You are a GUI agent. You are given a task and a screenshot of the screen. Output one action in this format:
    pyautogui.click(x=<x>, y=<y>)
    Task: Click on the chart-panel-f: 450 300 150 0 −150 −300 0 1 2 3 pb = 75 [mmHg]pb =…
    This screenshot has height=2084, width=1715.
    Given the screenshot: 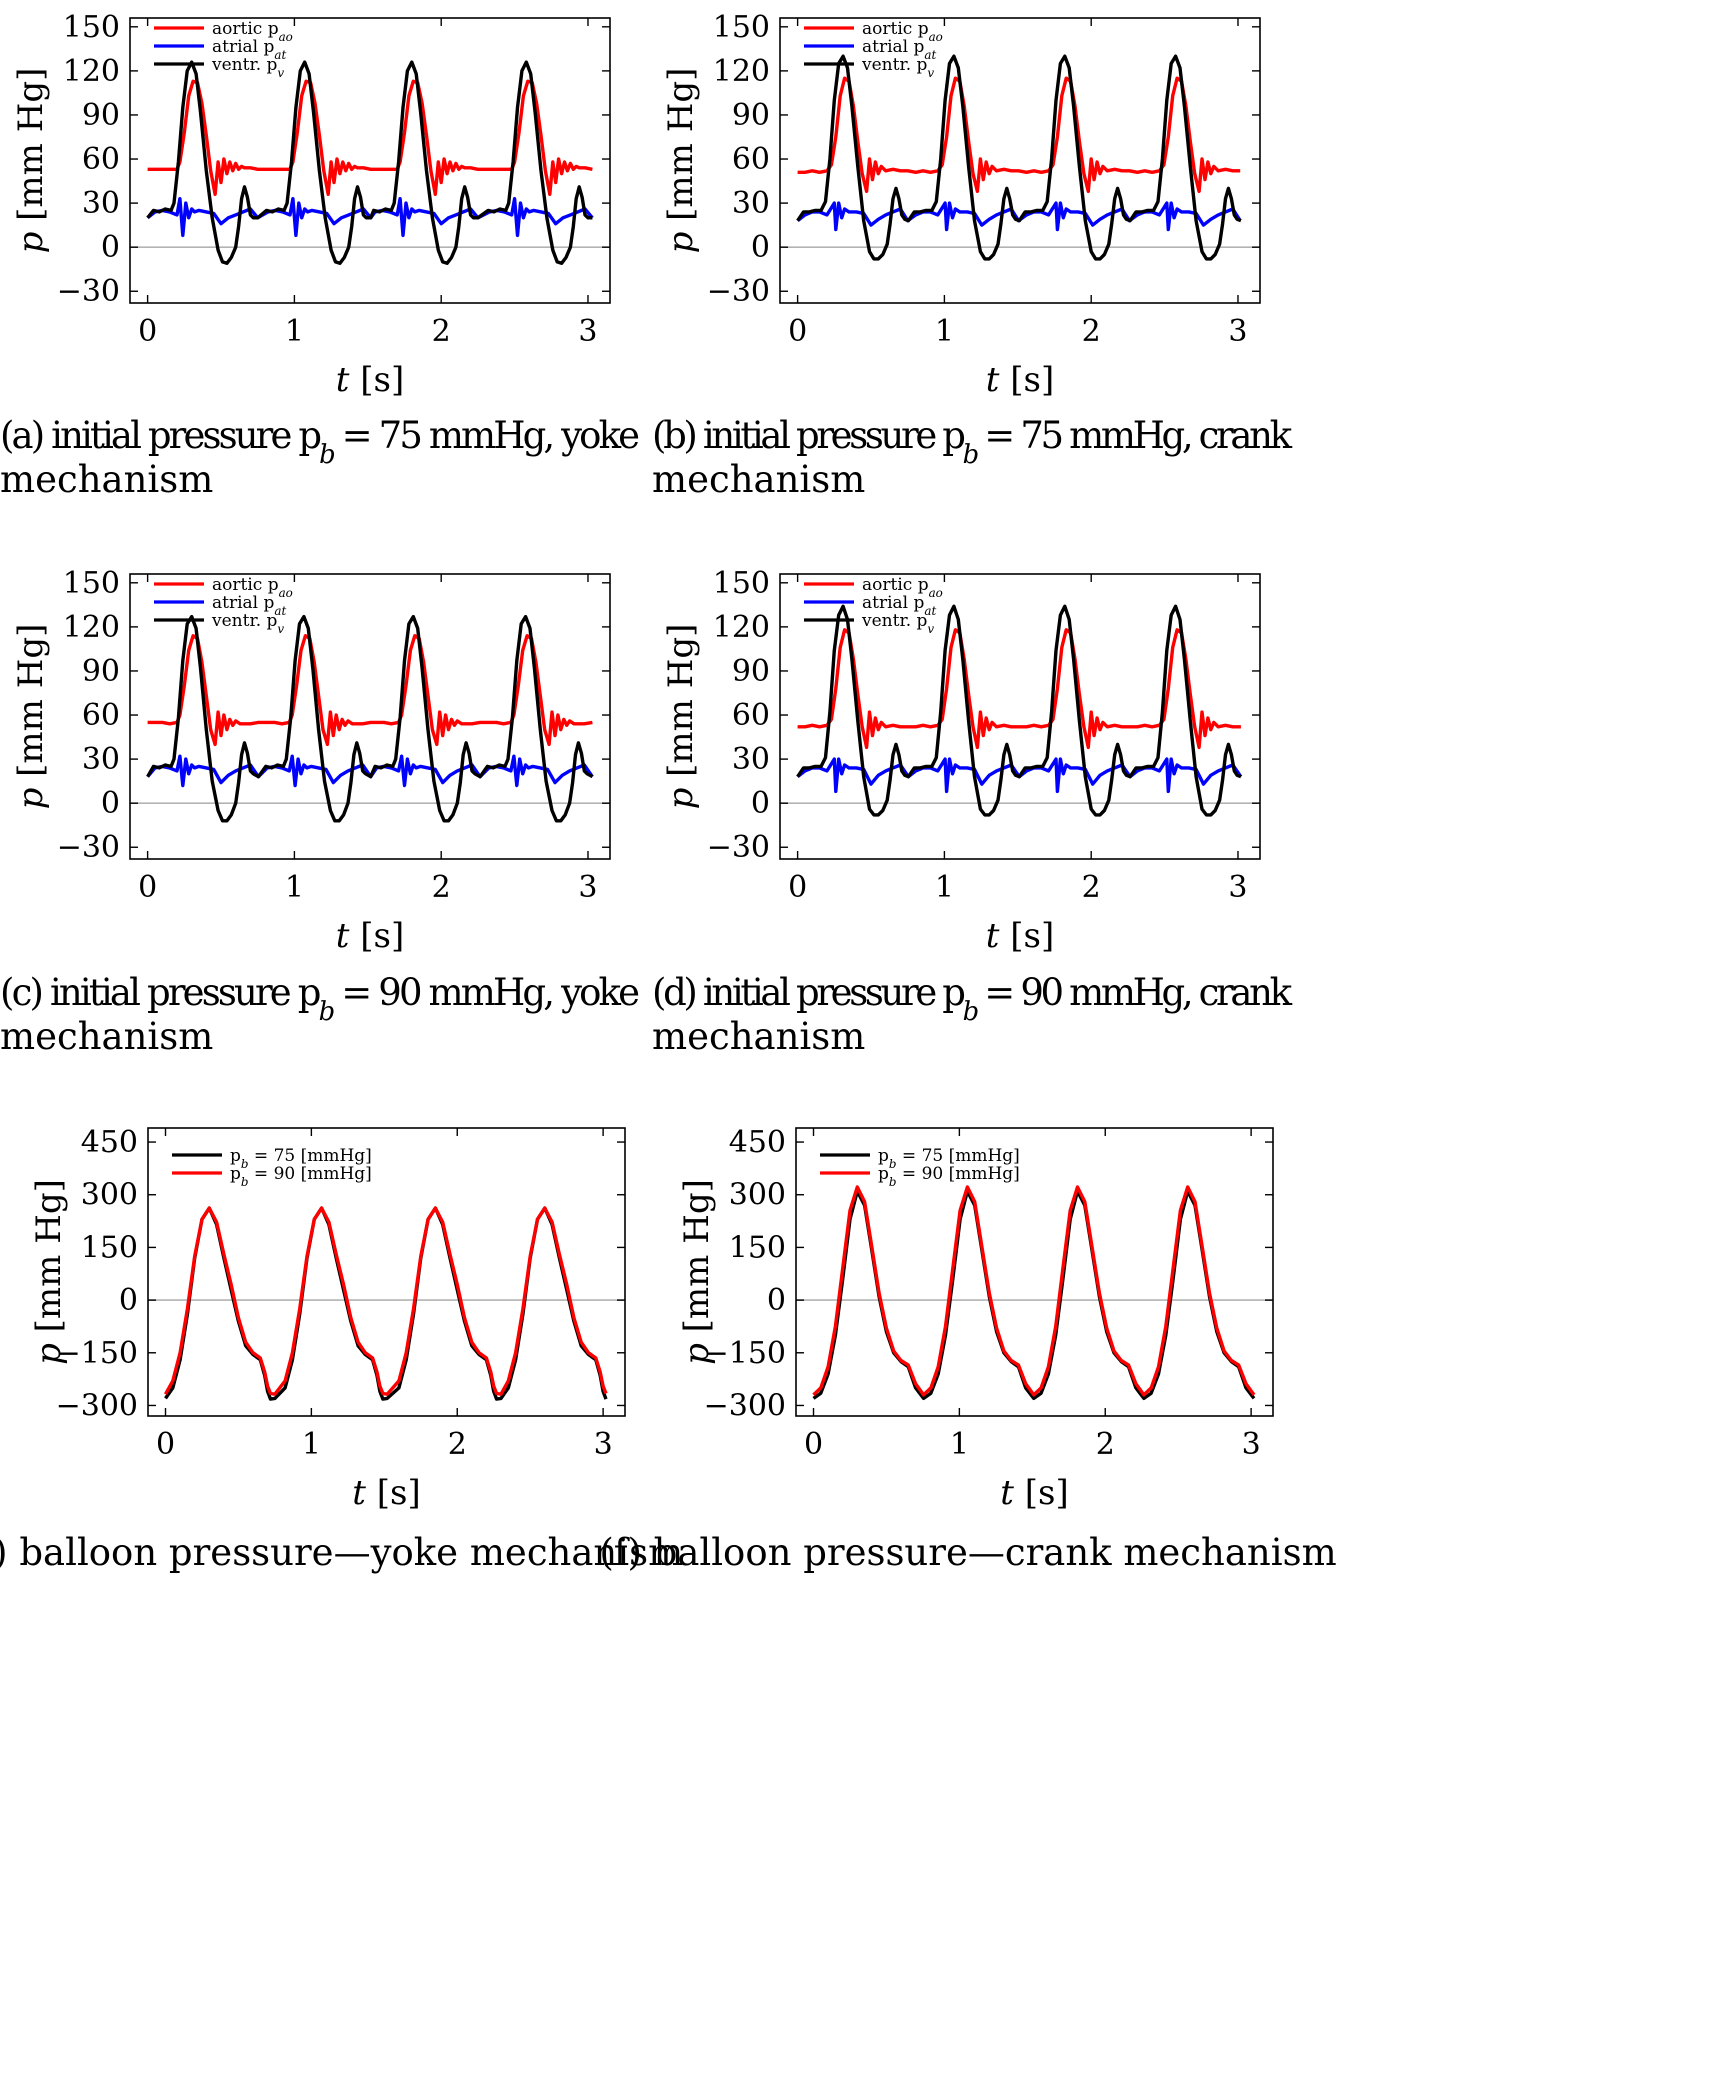 What is the action you would take?
    pyautogui.click(x=967, y=1349)
    